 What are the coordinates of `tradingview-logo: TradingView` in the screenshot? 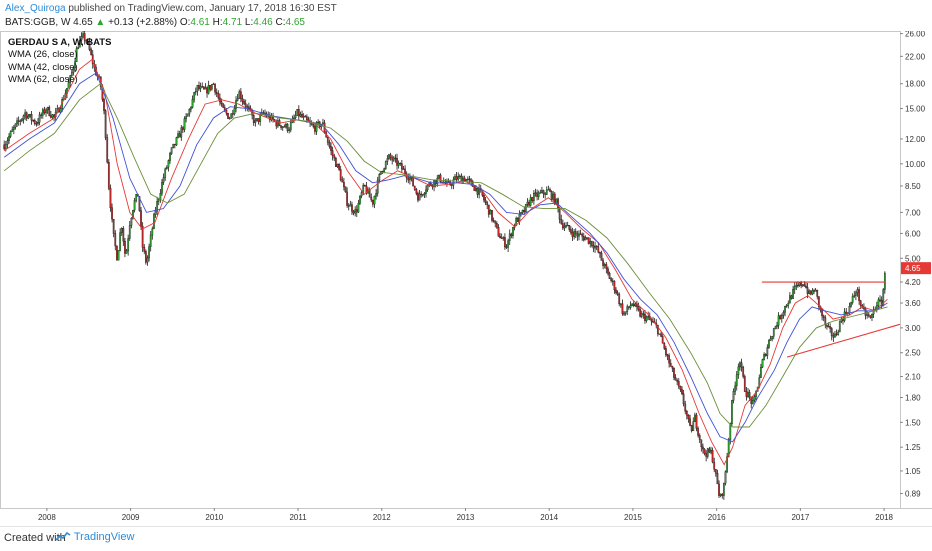 It's located at (94, 537).